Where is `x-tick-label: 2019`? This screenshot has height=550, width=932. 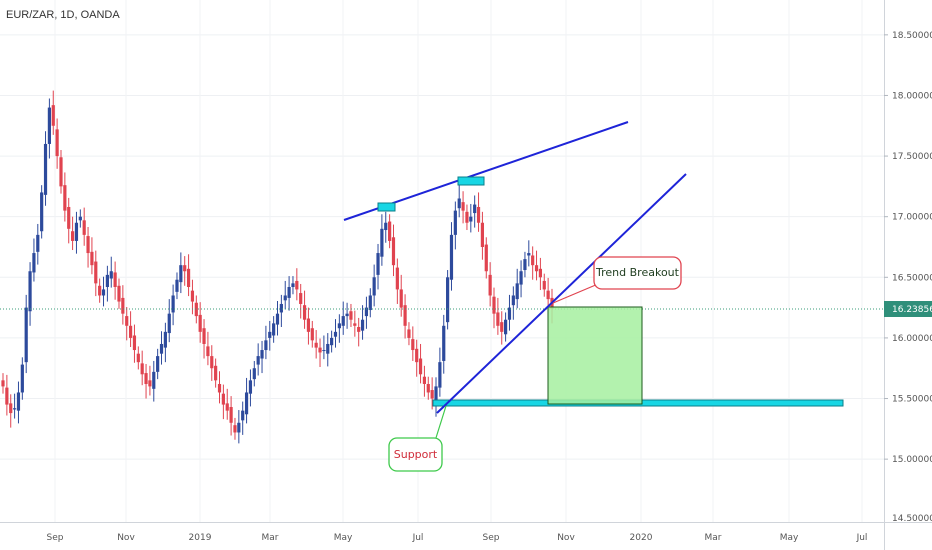
x-tick-label: 2019 is located at coordinates (200, 538).